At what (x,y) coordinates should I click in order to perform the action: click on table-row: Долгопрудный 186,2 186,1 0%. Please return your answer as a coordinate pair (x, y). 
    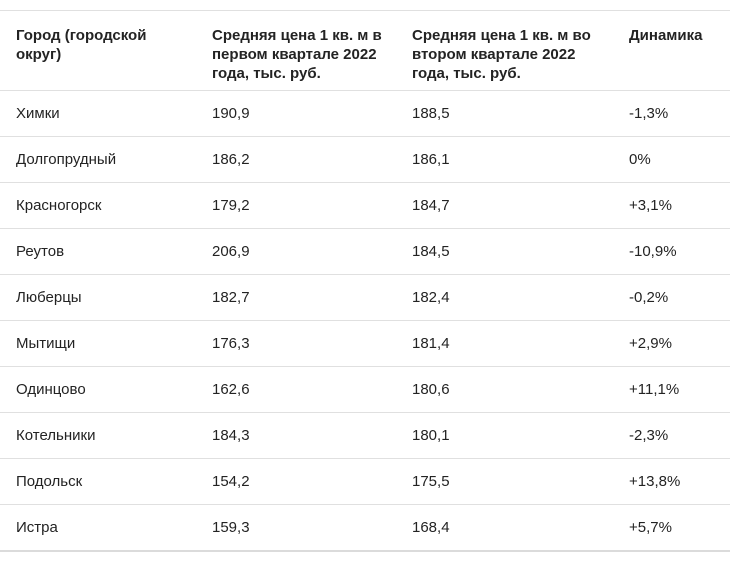
    Looking at the image, I should click on (365, 159).